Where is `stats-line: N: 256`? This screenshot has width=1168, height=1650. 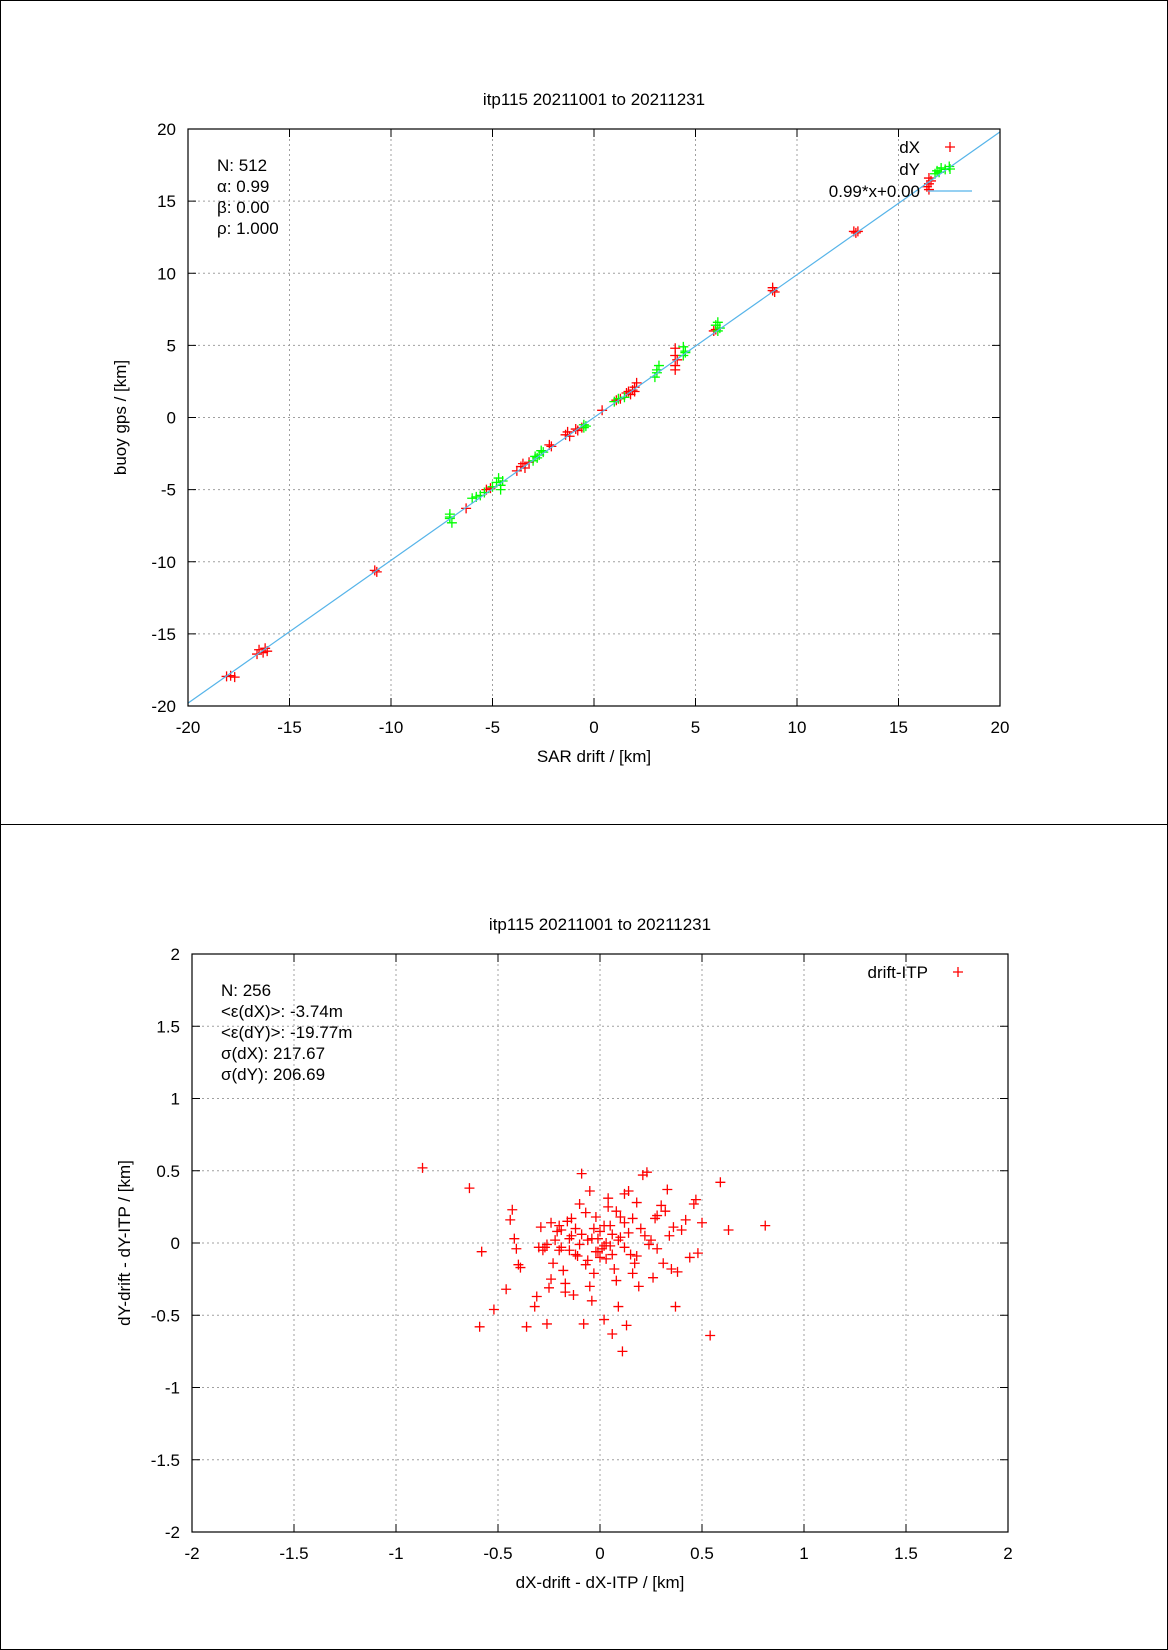
stats-line: N: 256 is located at coordinates (246, 990).